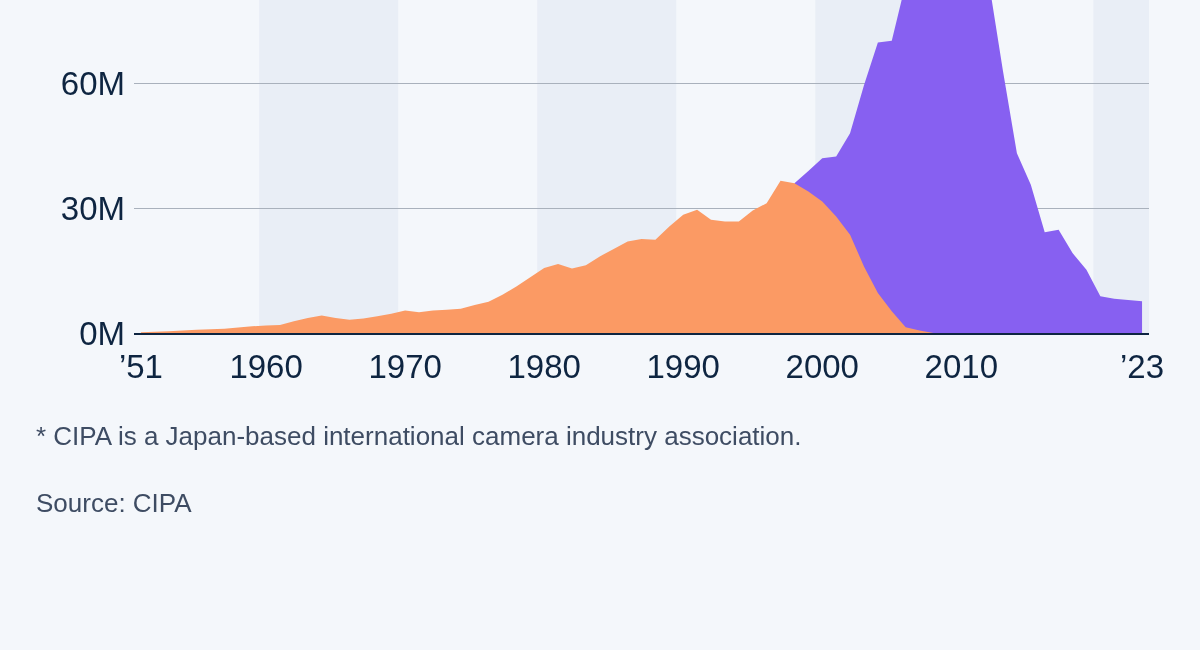  Describe the element at coordinates (419, 436) in the screenshot. I see `text: * CIPA is a Japan-based international camera industry association.` at that location.